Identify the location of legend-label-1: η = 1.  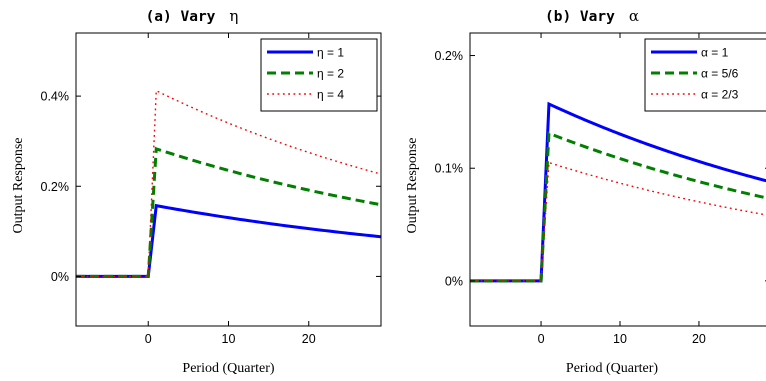
(330, 53).